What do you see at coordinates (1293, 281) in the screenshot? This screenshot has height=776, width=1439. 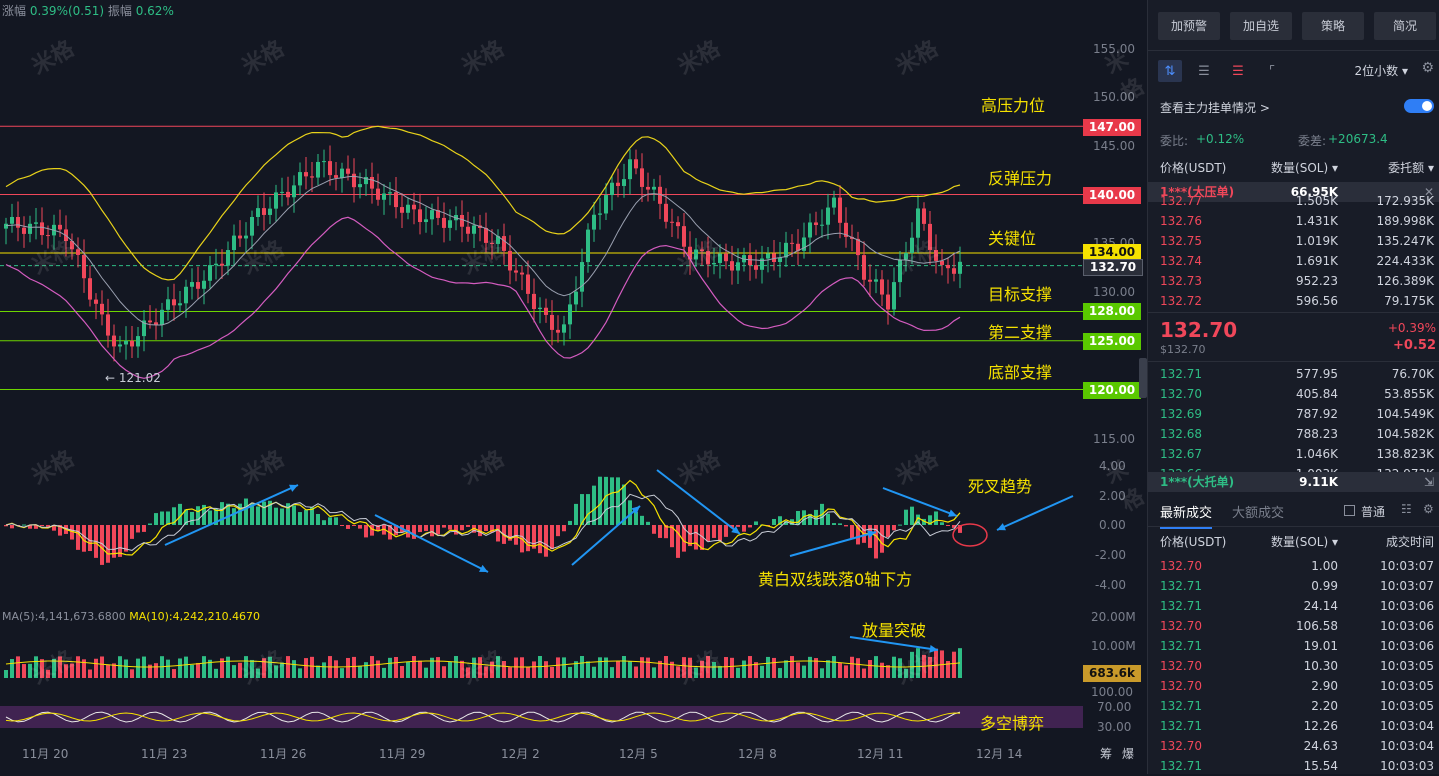 I see `ask-row: 132.73 952.23 126.389K` at bounding box center [1293, 281].